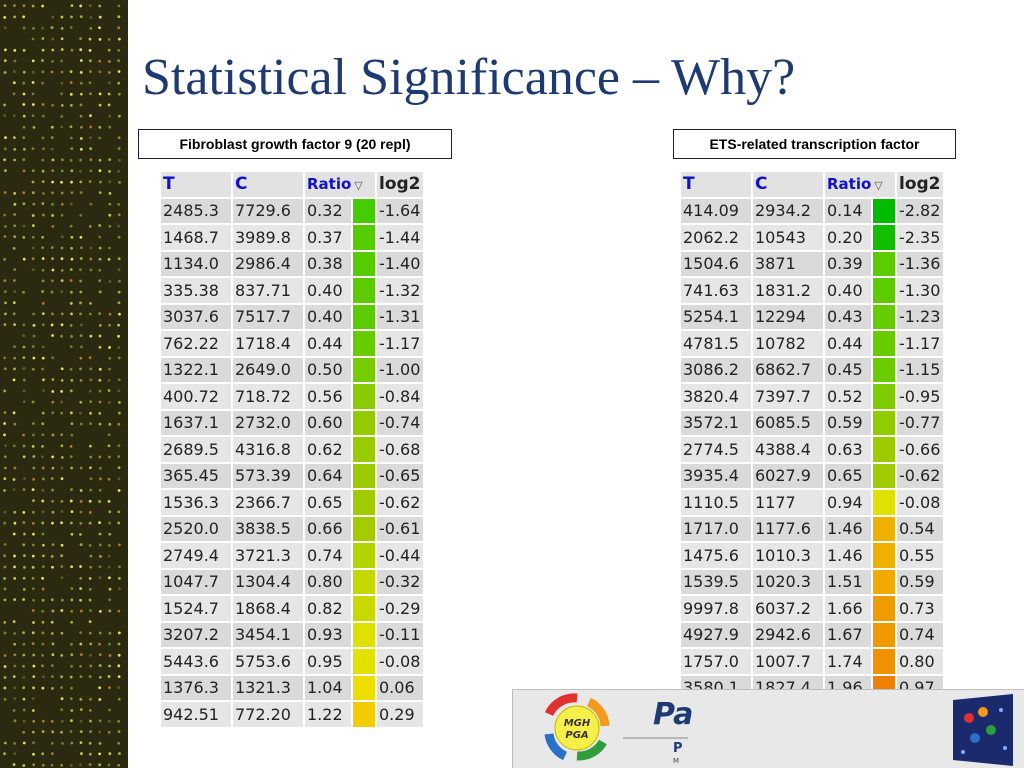 The image size is (1024, 768). What do you see at coordinates (328, 661) in the screenshot?
I see `cell-ratio: 0.95` at bounding box center [328, 661].